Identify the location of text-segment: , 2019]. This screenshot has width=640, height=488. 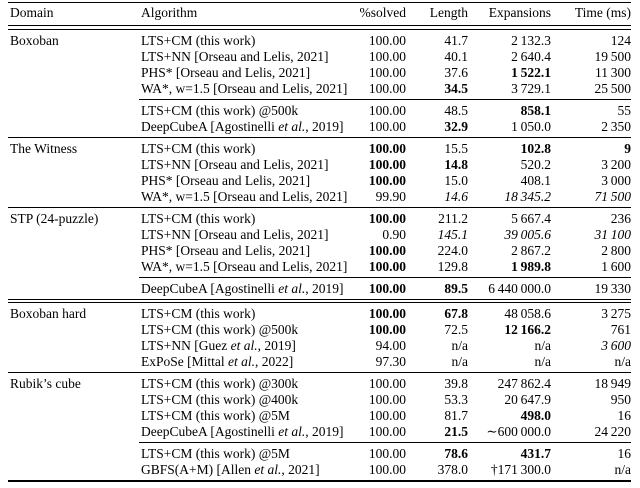
(324, 126).